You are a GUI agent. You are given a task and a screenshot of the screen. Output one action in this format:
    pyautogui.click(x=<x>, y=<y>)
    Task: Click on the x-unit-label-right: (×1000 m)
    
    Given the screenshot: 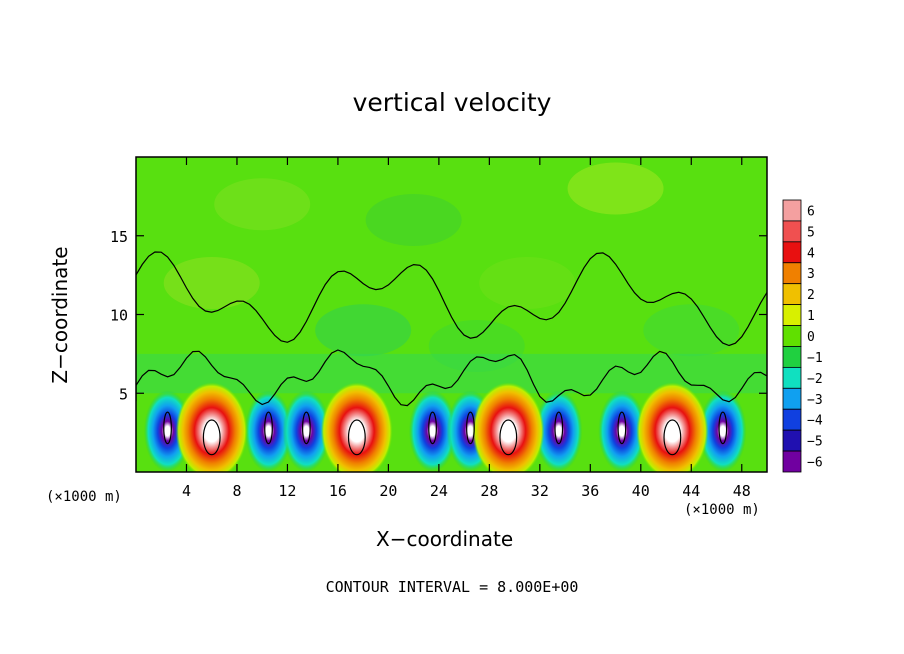 What is the action you would take?
    pyautogui.click(x=722, y=510)
    